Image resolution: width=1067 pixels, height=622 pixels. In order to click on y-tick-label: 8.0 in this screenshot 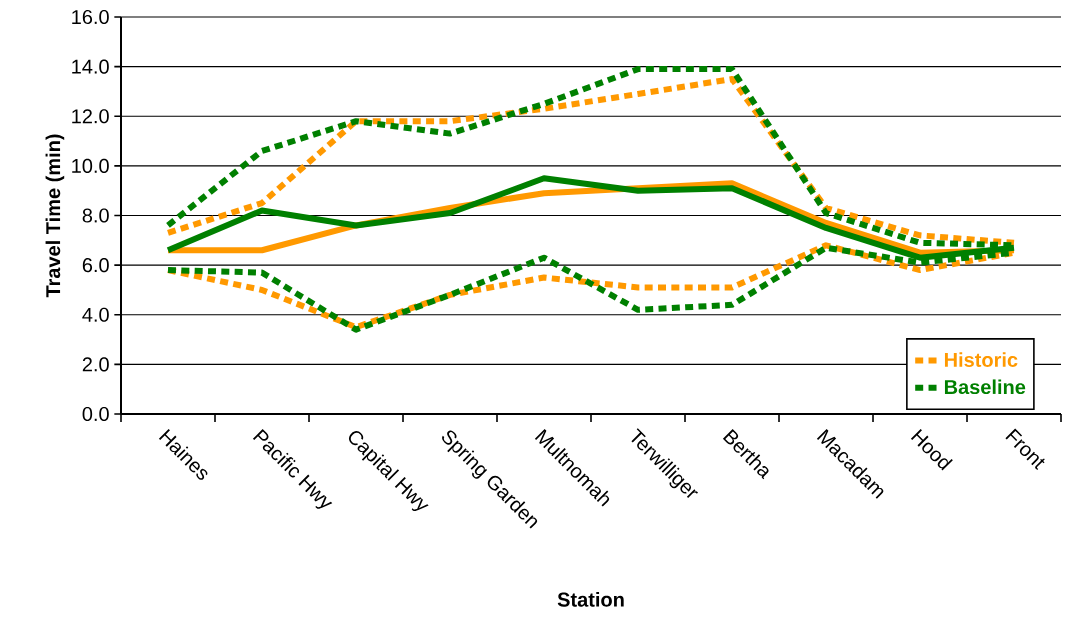, I will do `click(95, 215)`.